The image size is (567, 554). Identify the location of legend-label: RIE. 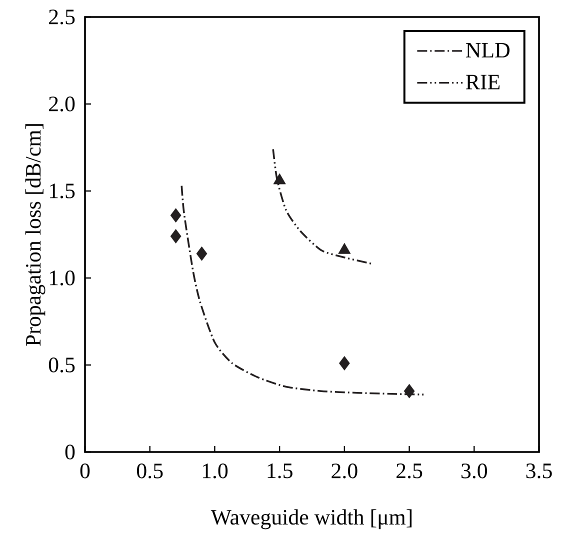
(483, 82).